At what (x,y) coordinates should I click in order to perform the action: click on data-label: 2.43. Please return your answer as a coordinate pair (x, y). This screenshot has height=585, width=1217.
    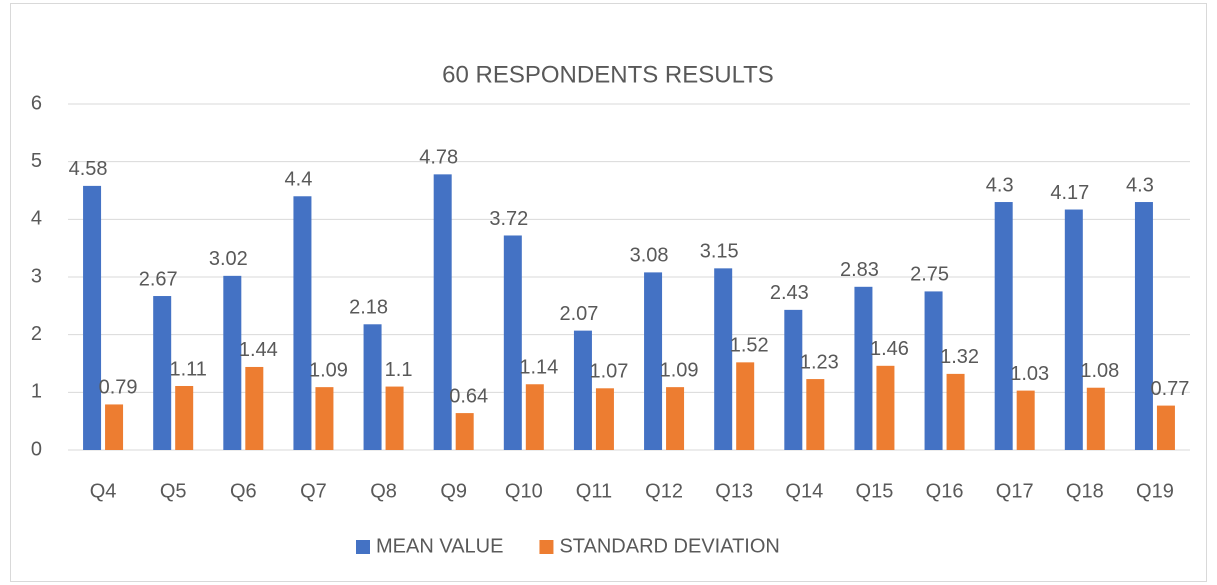
    Looking at the image, I should click on (789, 293).